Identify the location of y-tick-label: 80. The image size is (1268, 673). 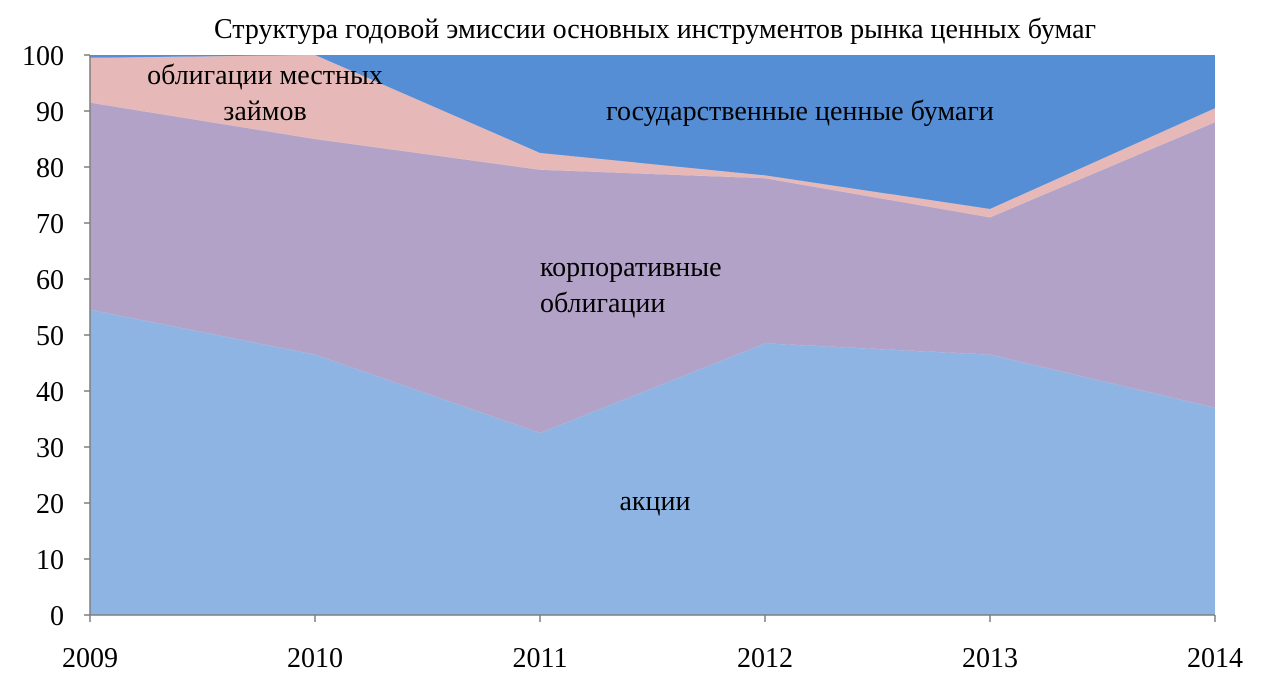
(50, 168).